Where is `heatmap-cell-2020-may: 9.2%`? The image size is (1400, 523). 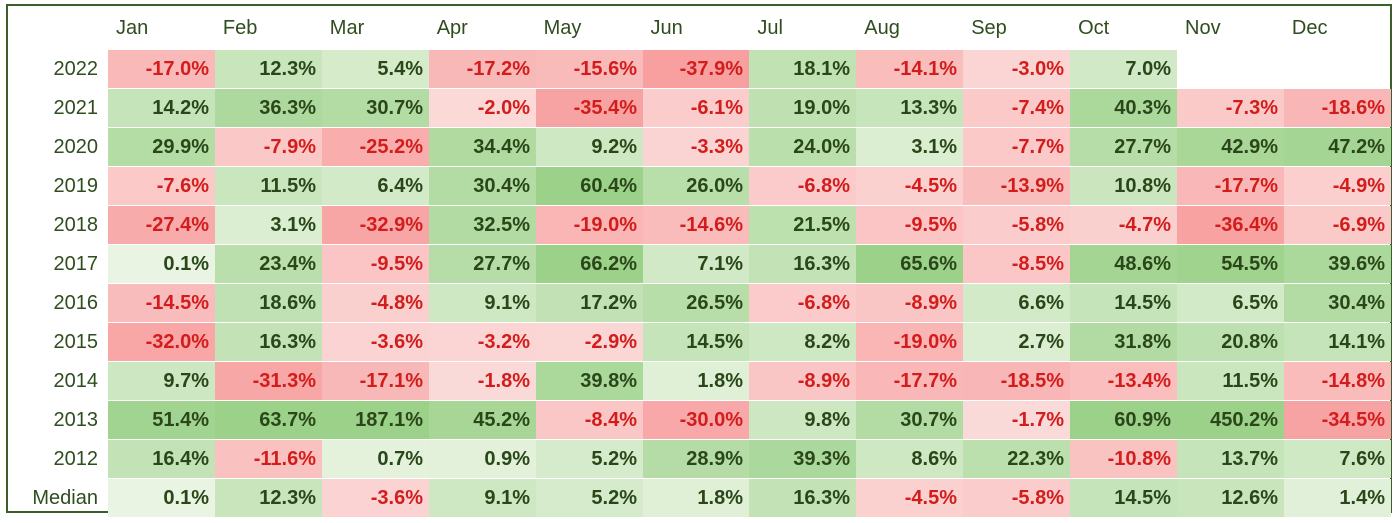
heatmap-cell-2020-may: 9.2% is located at coordinates (589, 147).